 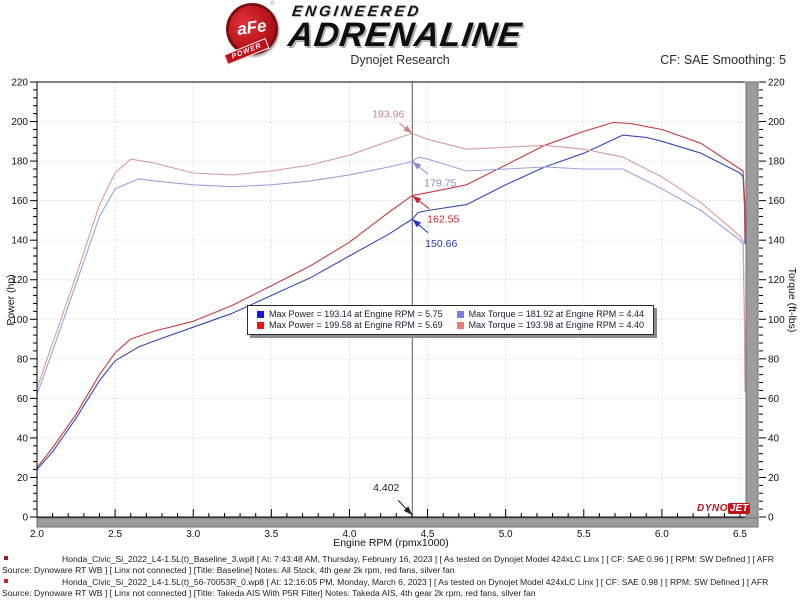 I want to click on run-bullet-takeda, so click(x=6, y=581).